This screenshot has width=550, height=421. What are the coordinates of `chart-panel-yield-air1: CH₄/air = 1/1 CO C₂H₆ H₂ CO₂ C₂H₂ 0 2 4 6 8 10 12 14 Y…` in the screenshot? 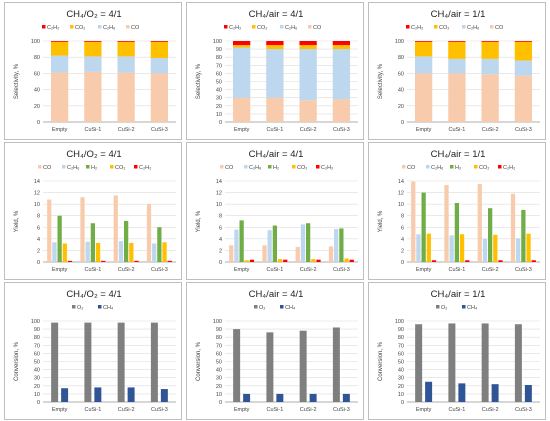 It's located at (457, 211).